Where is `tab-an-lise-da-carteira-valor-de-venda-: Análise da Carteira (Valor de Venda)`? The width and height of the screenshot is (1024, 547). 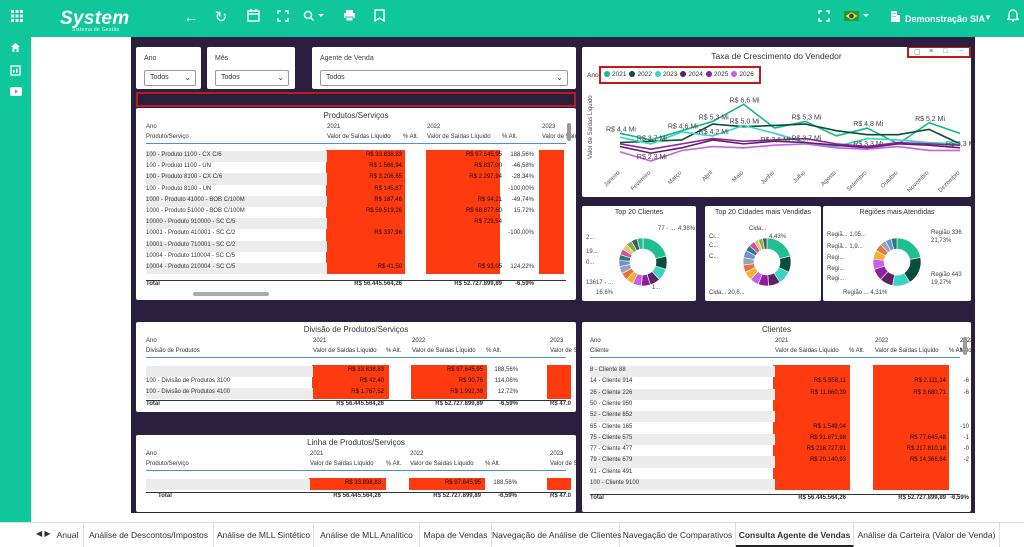 tab-an-lise-da-carteira-valor-de-venda-: Análise da Carteira (Valor de Venda) is located at coordinates (927, 535).